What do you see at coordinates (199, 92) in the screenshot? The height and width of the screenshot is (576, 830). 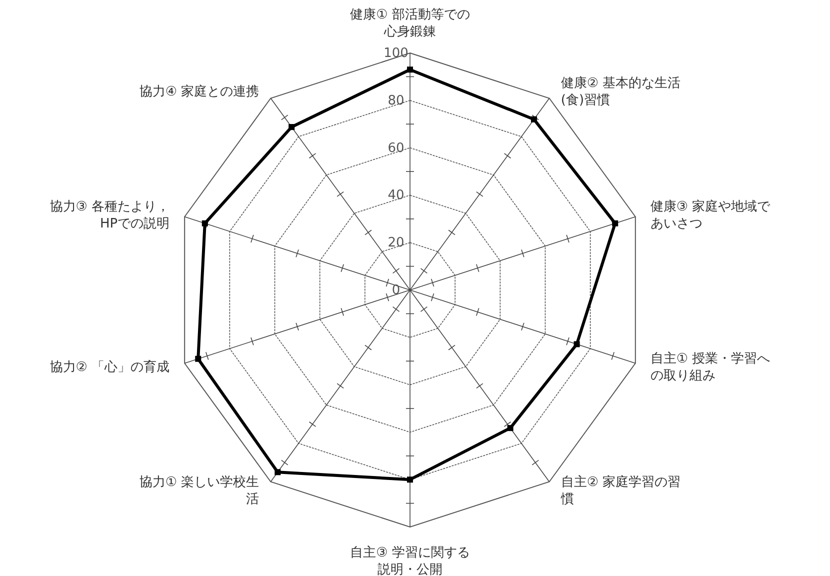 I see `spoke-label: 協力④ 家庭との連携` at bounding box center [199, 92].